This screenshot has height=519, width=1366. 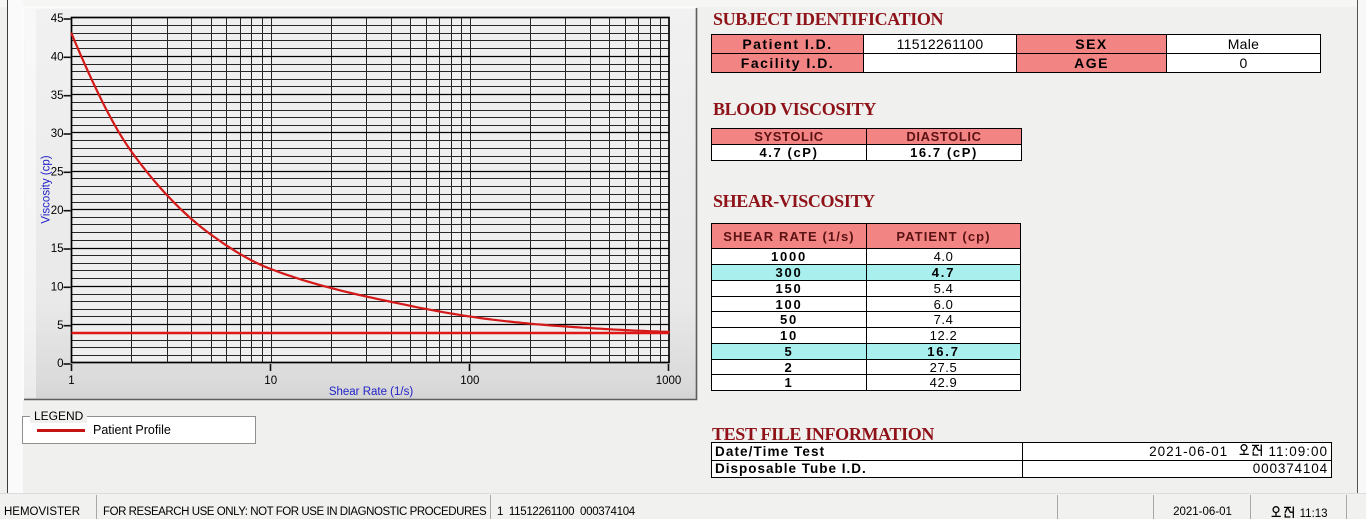 I want to click on svg-text: 1000, so click(x=669, y=381).